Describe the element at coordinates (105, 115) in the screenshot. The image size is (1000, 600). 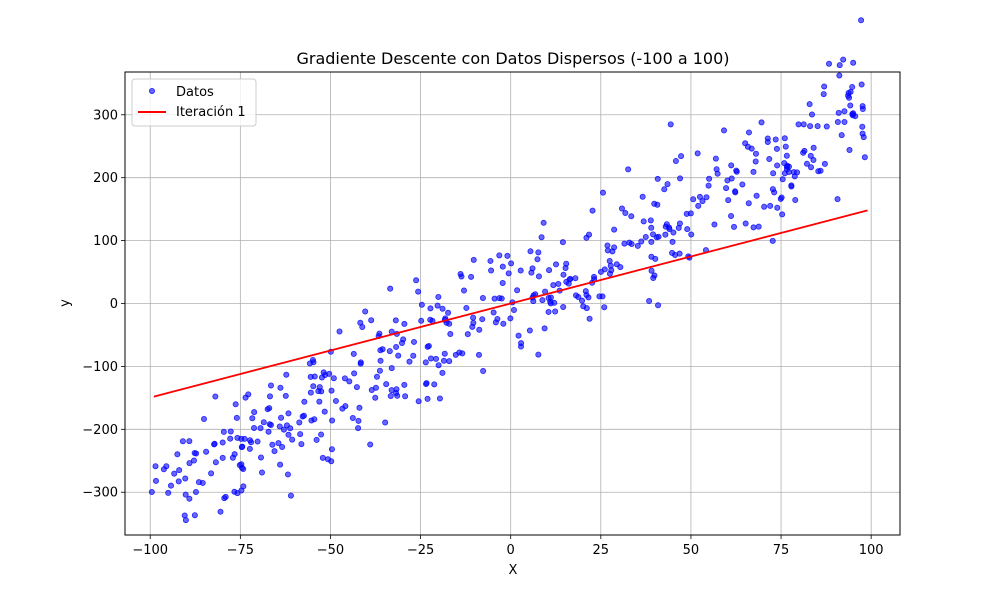
I see `y-tick-label: 300` at that location.